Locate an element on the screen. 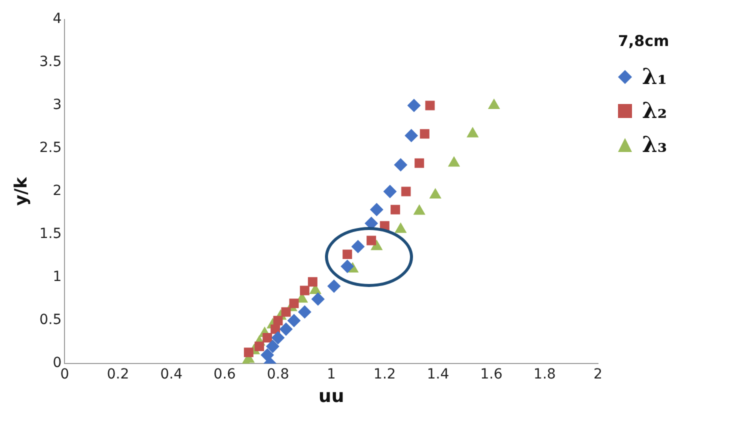 This screenshot has width=752, height=421. legend-title: 7,8cm is located at coordinates (644, 41).